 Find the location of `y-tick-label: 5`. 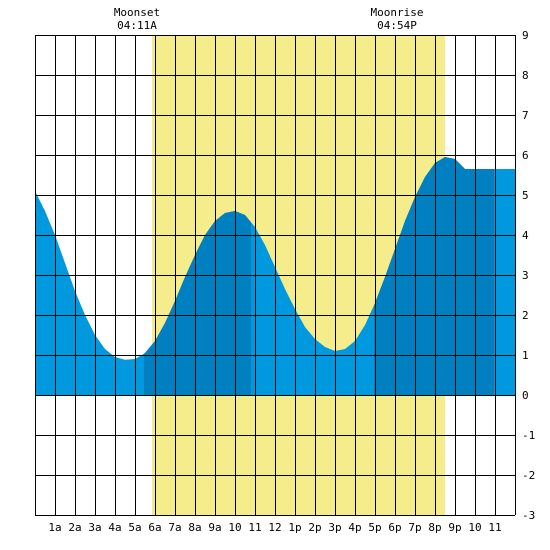

y-tick-label: 5 is located at coordinates (525, 195).